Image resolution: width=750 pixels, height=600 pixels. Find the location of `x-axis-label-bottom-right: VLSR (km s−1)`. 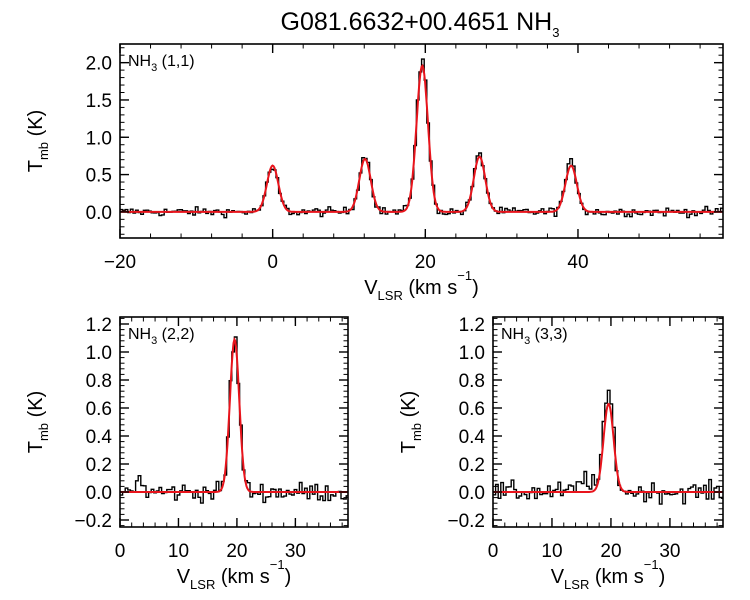

x-axis-label-bottom-right: VLSR (km s−1) is located at coordinates (608, 574).